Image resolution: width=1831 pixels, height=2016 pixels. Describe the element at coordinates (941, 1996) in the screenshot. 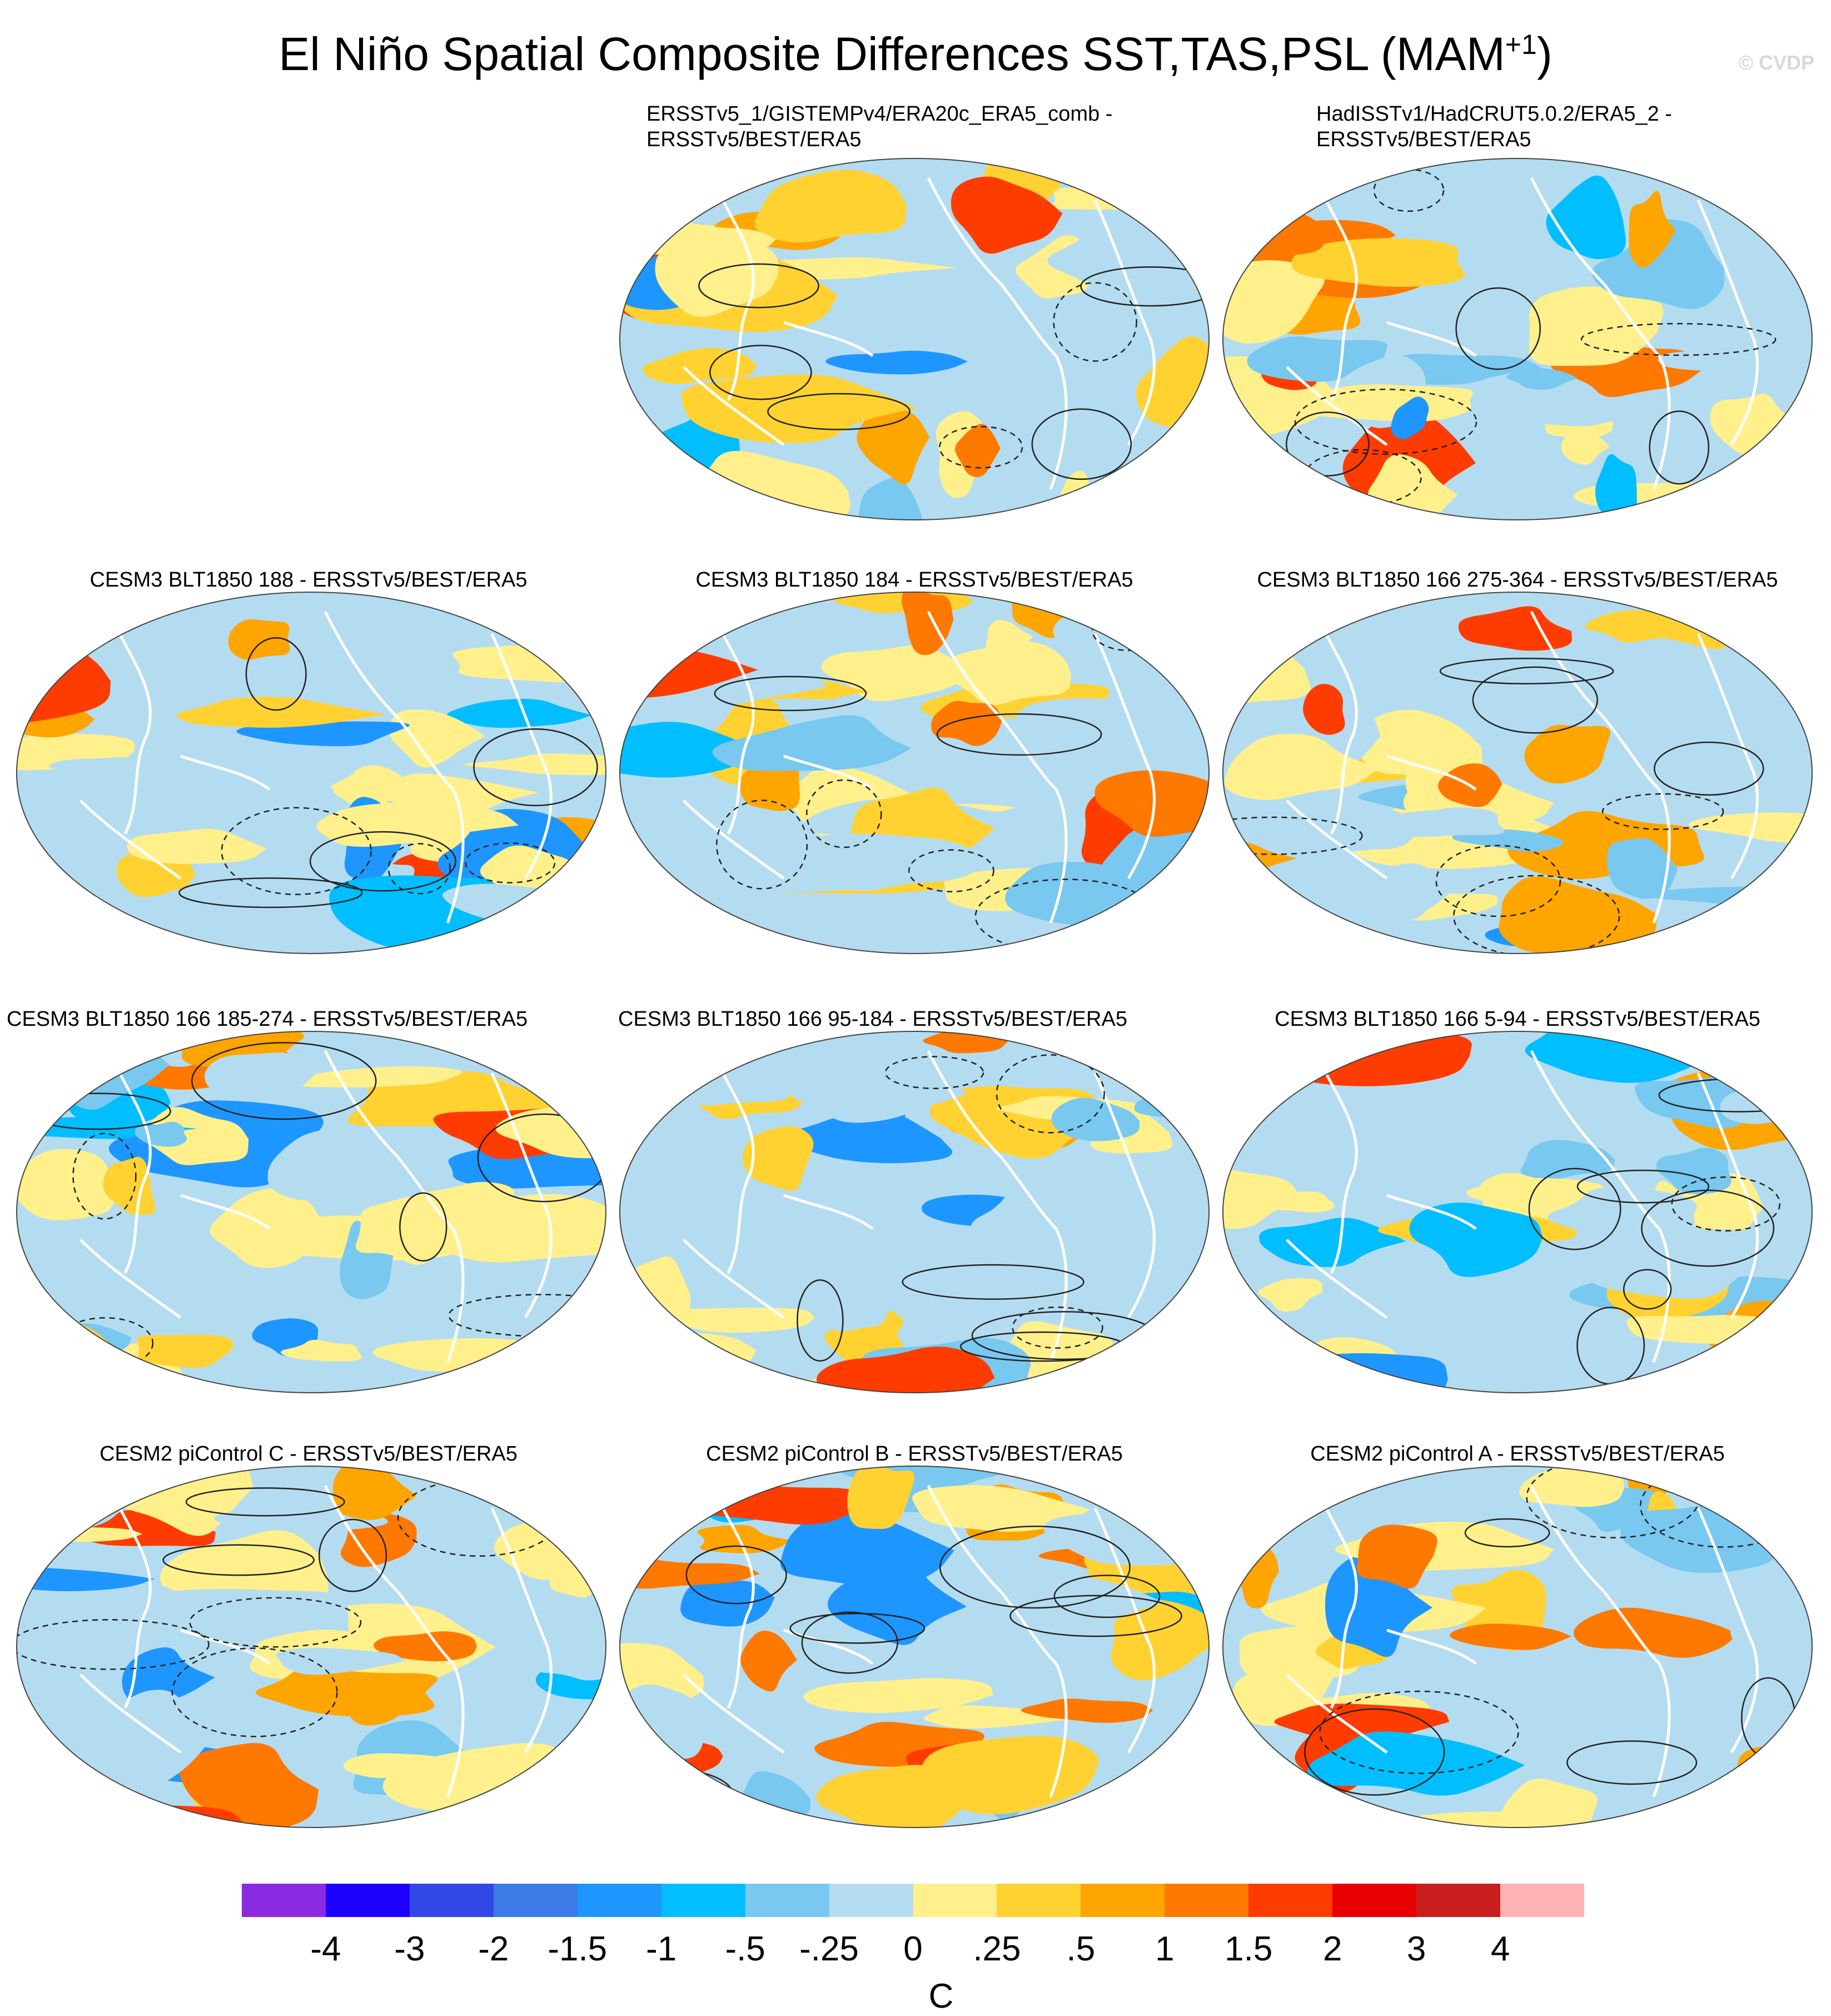

I see `colorbar-unit: C` at that location.